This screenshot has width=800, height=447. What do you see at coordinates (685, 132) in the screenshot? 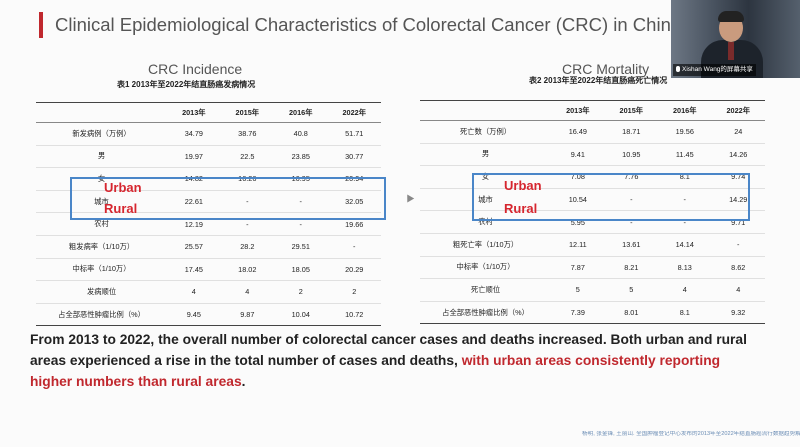
I see `table-cell: 19.56` at bounding box center [685, 132].